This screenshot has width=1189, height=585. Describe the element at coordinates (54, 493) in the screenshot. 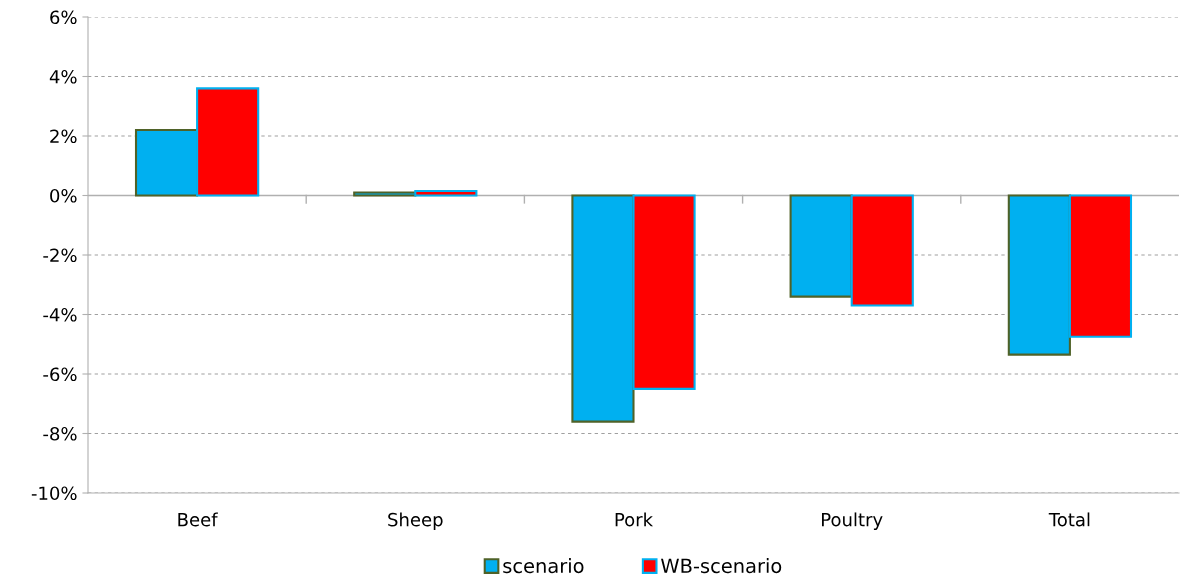

I see `y-tick-label: -10%` at that location.